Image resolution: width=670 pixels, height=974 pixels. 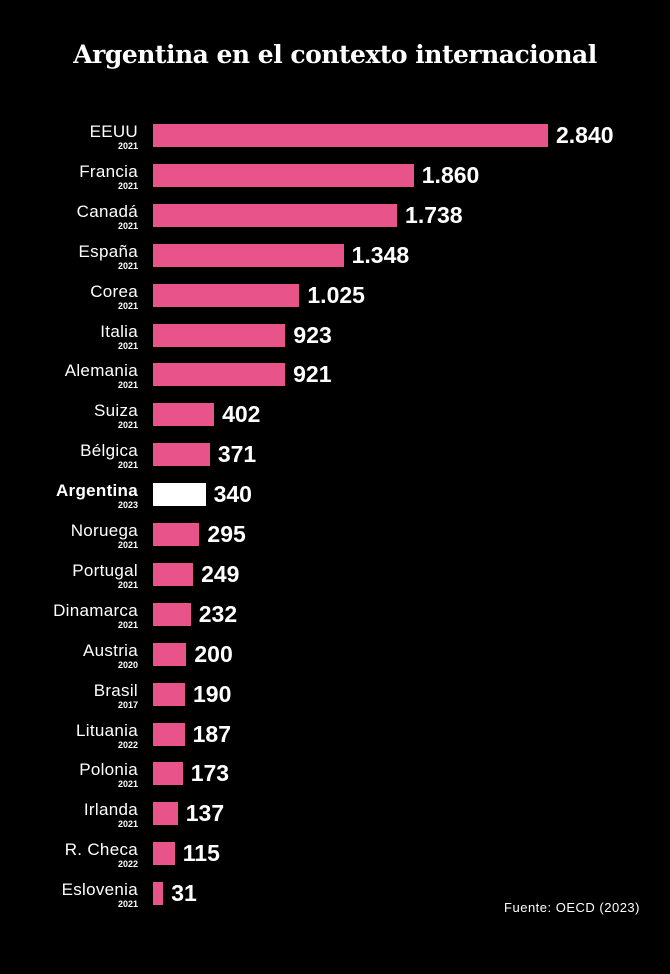 I want to click on bar-row: R. Checa 2022 115, so click(x=335, y=861).